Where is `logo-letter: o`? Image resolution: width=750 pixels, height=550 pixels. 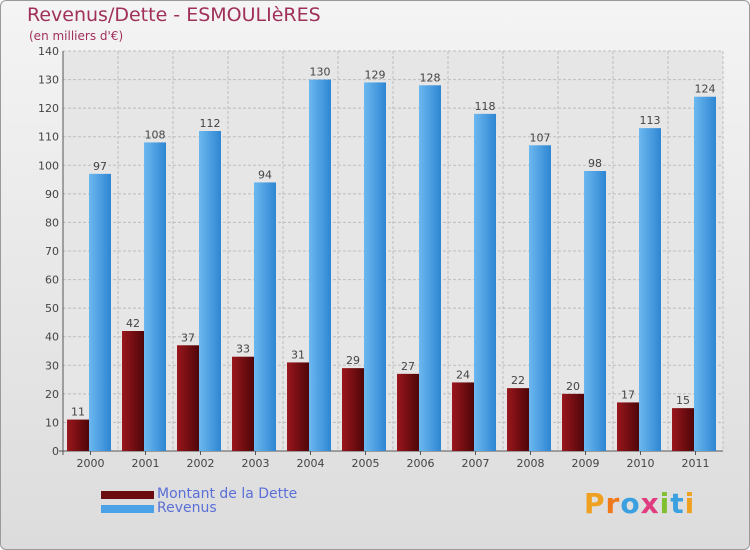 logo-letter: o is located at coordinates (630, 503).